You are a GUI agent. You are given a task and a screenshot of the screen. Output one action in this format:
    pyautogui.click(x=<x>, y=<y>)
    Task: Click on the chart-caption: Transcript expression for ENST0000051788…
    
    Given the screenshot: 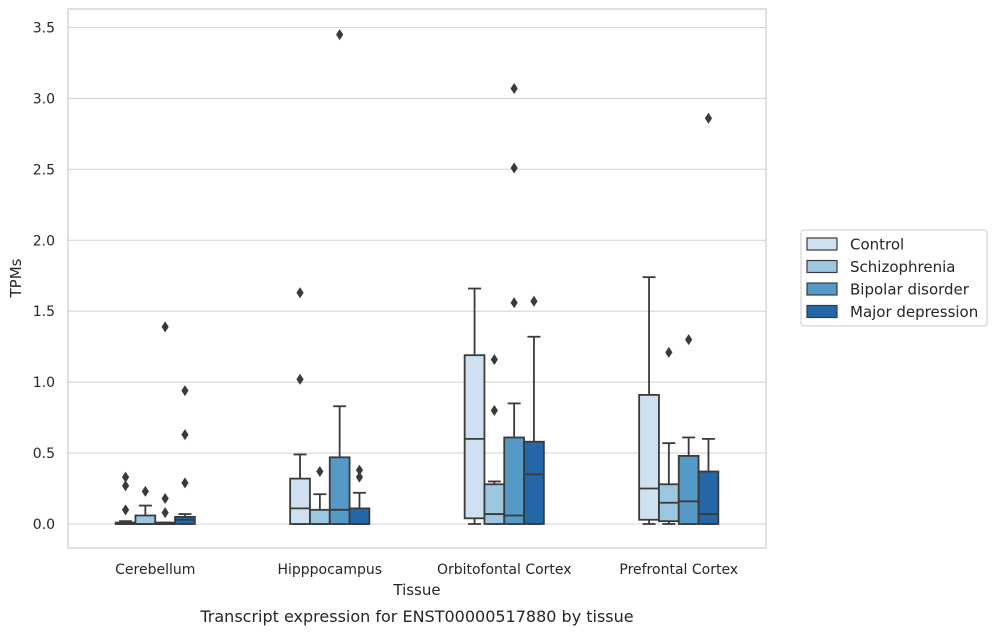 What is the action you would take?
    pyautogui.click(x=416, y=616)
    